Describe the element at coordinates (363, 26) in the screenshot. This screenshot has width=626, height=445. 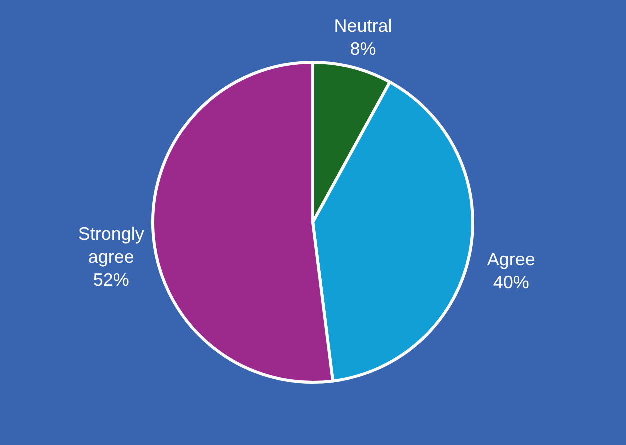
I see `slice-label: Neutral` at that location.